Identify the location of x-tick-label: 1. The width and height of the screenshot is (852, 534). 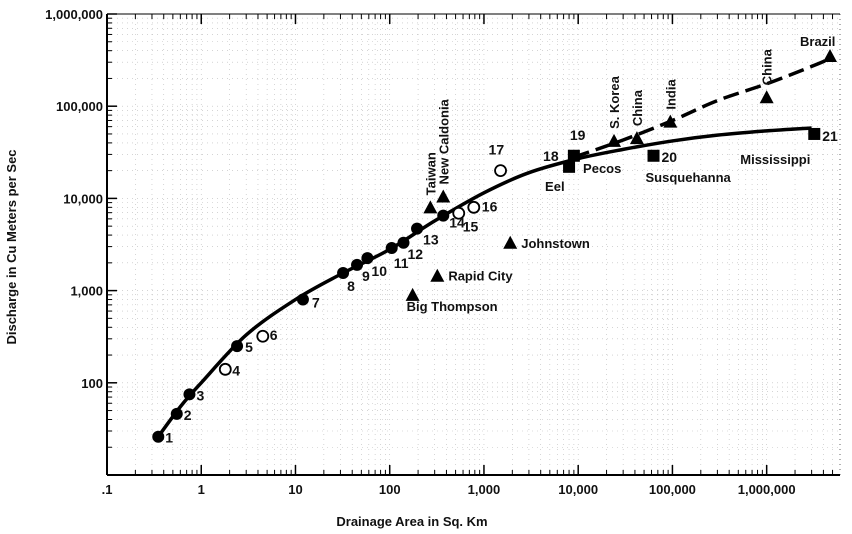
(201, 489).